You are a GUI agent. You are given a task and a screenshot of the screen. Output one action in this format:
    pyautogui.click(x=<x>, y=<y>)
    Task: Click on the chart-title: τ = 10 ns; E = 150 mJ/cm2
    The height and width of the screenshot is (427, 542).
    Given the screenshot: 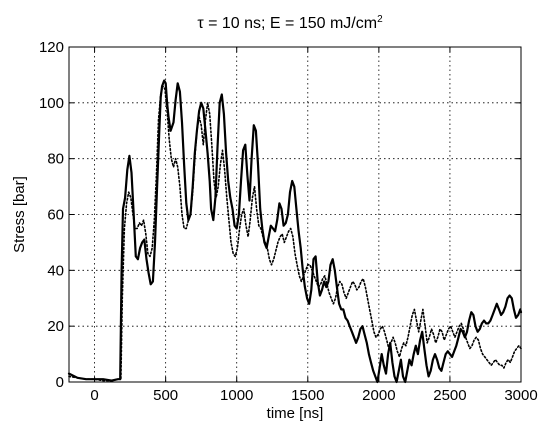 What is the action you would take?
    pyautogui.click(x=290, y=23)
    